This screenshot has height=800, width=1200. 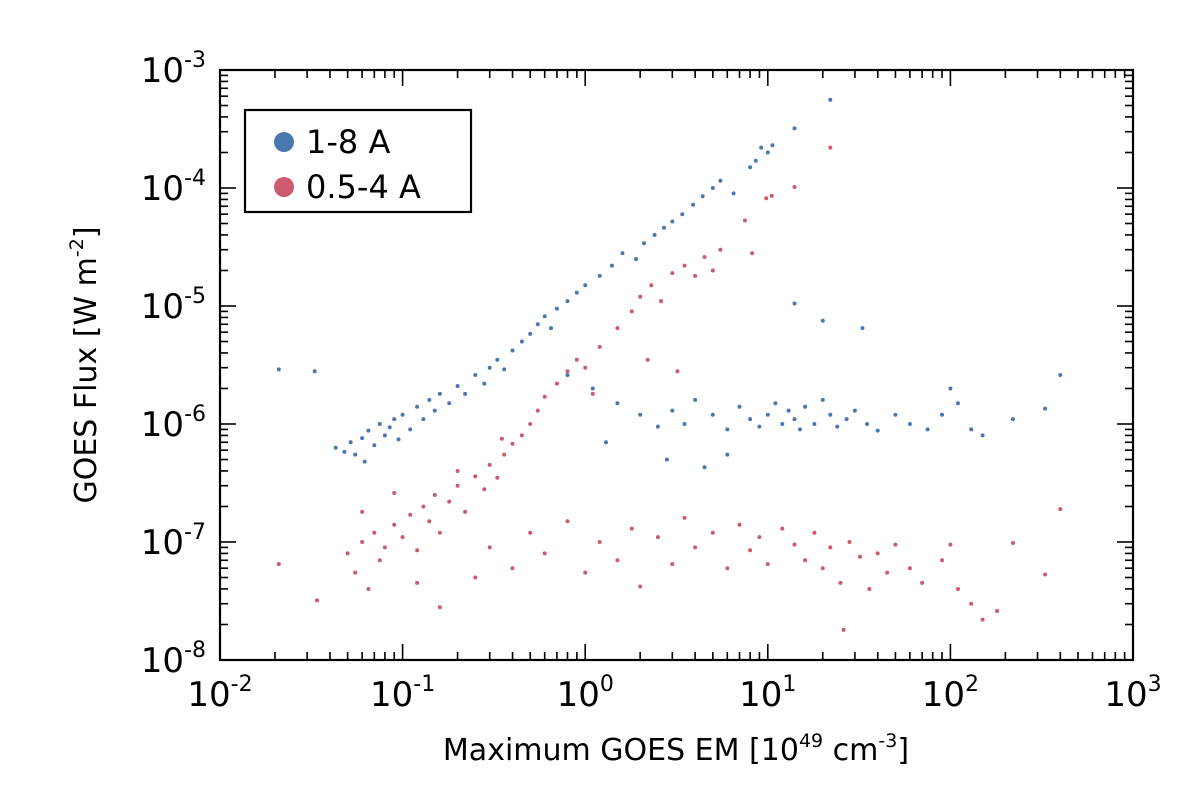 I want to click on y-axis-label-base: GOES Flux [W m, so click(x=86, y=380).